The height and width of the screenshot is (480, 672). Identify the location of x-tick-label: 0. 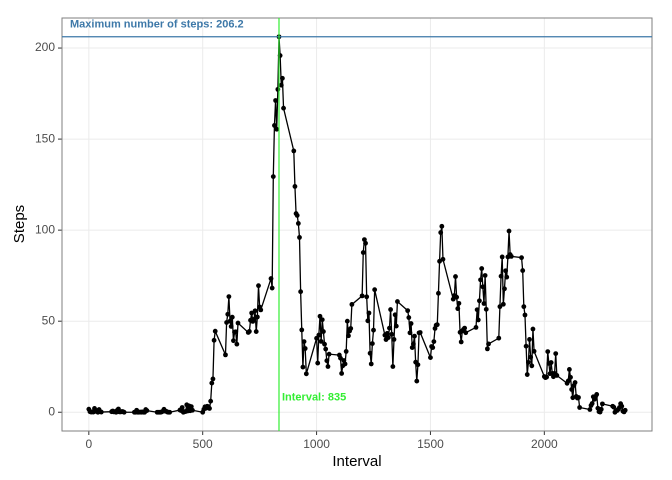
(88, 444).